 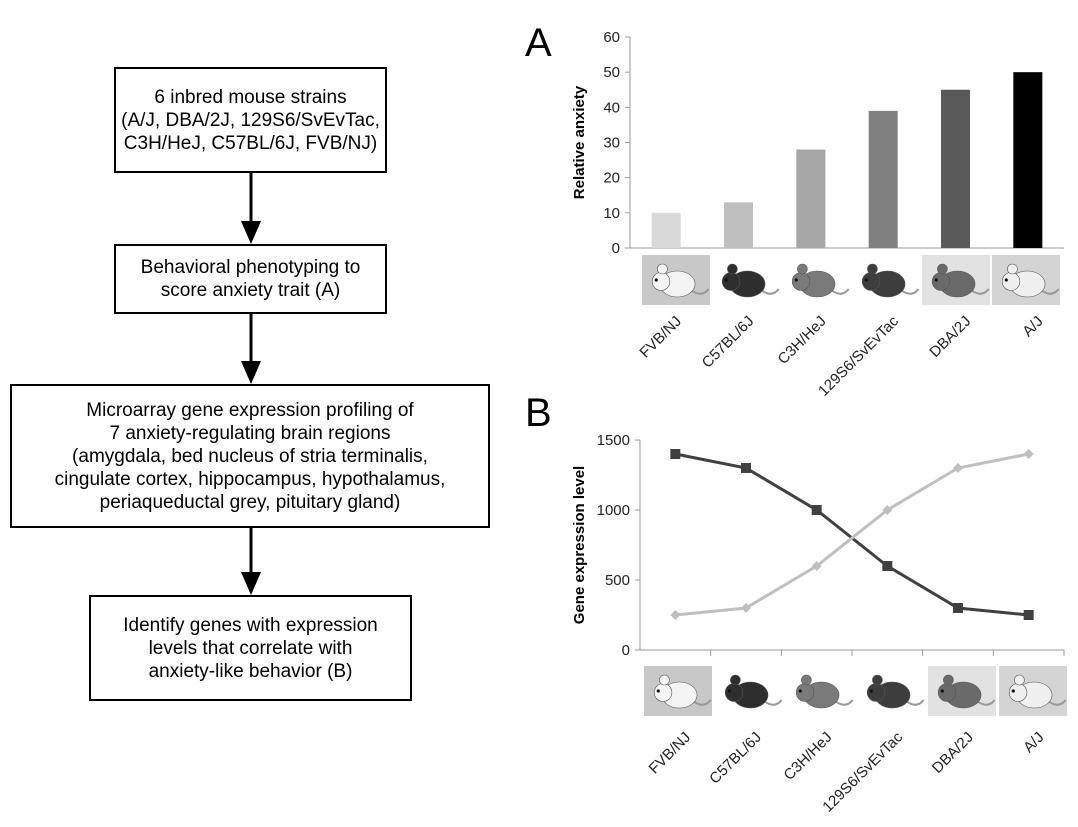 What do you see at coordinates (611, 37) in the screenshot?
I see `chart-a-y-tick-label: 60` at bounding box center [611, 37].